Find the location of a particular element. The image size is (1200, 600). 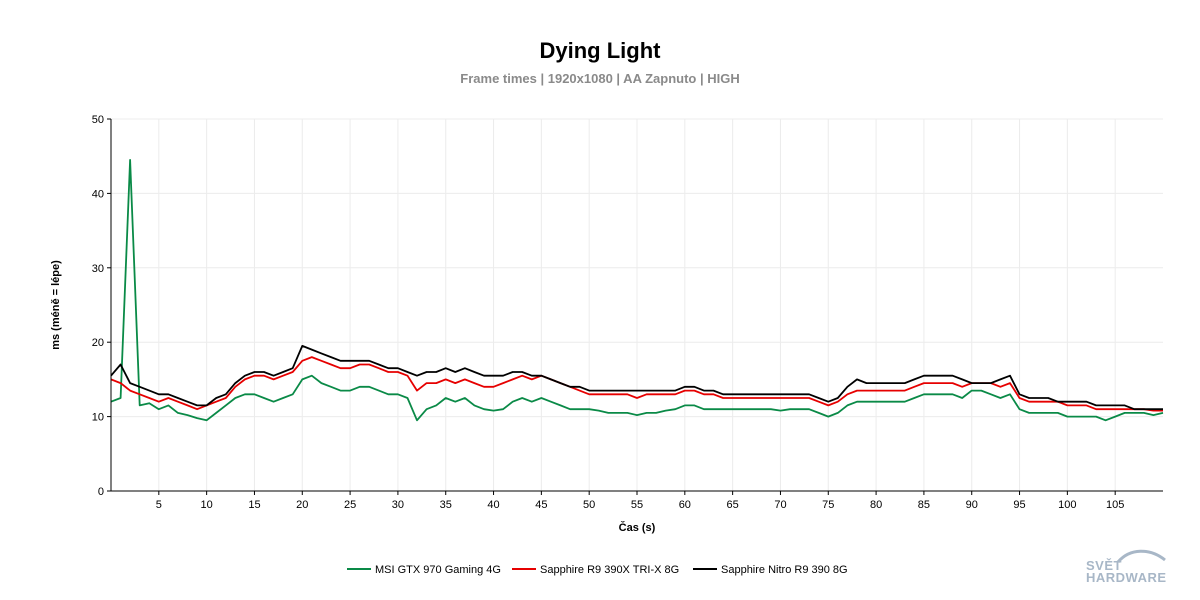

x-tick-label: 55 is located at coordinates (637, 505).